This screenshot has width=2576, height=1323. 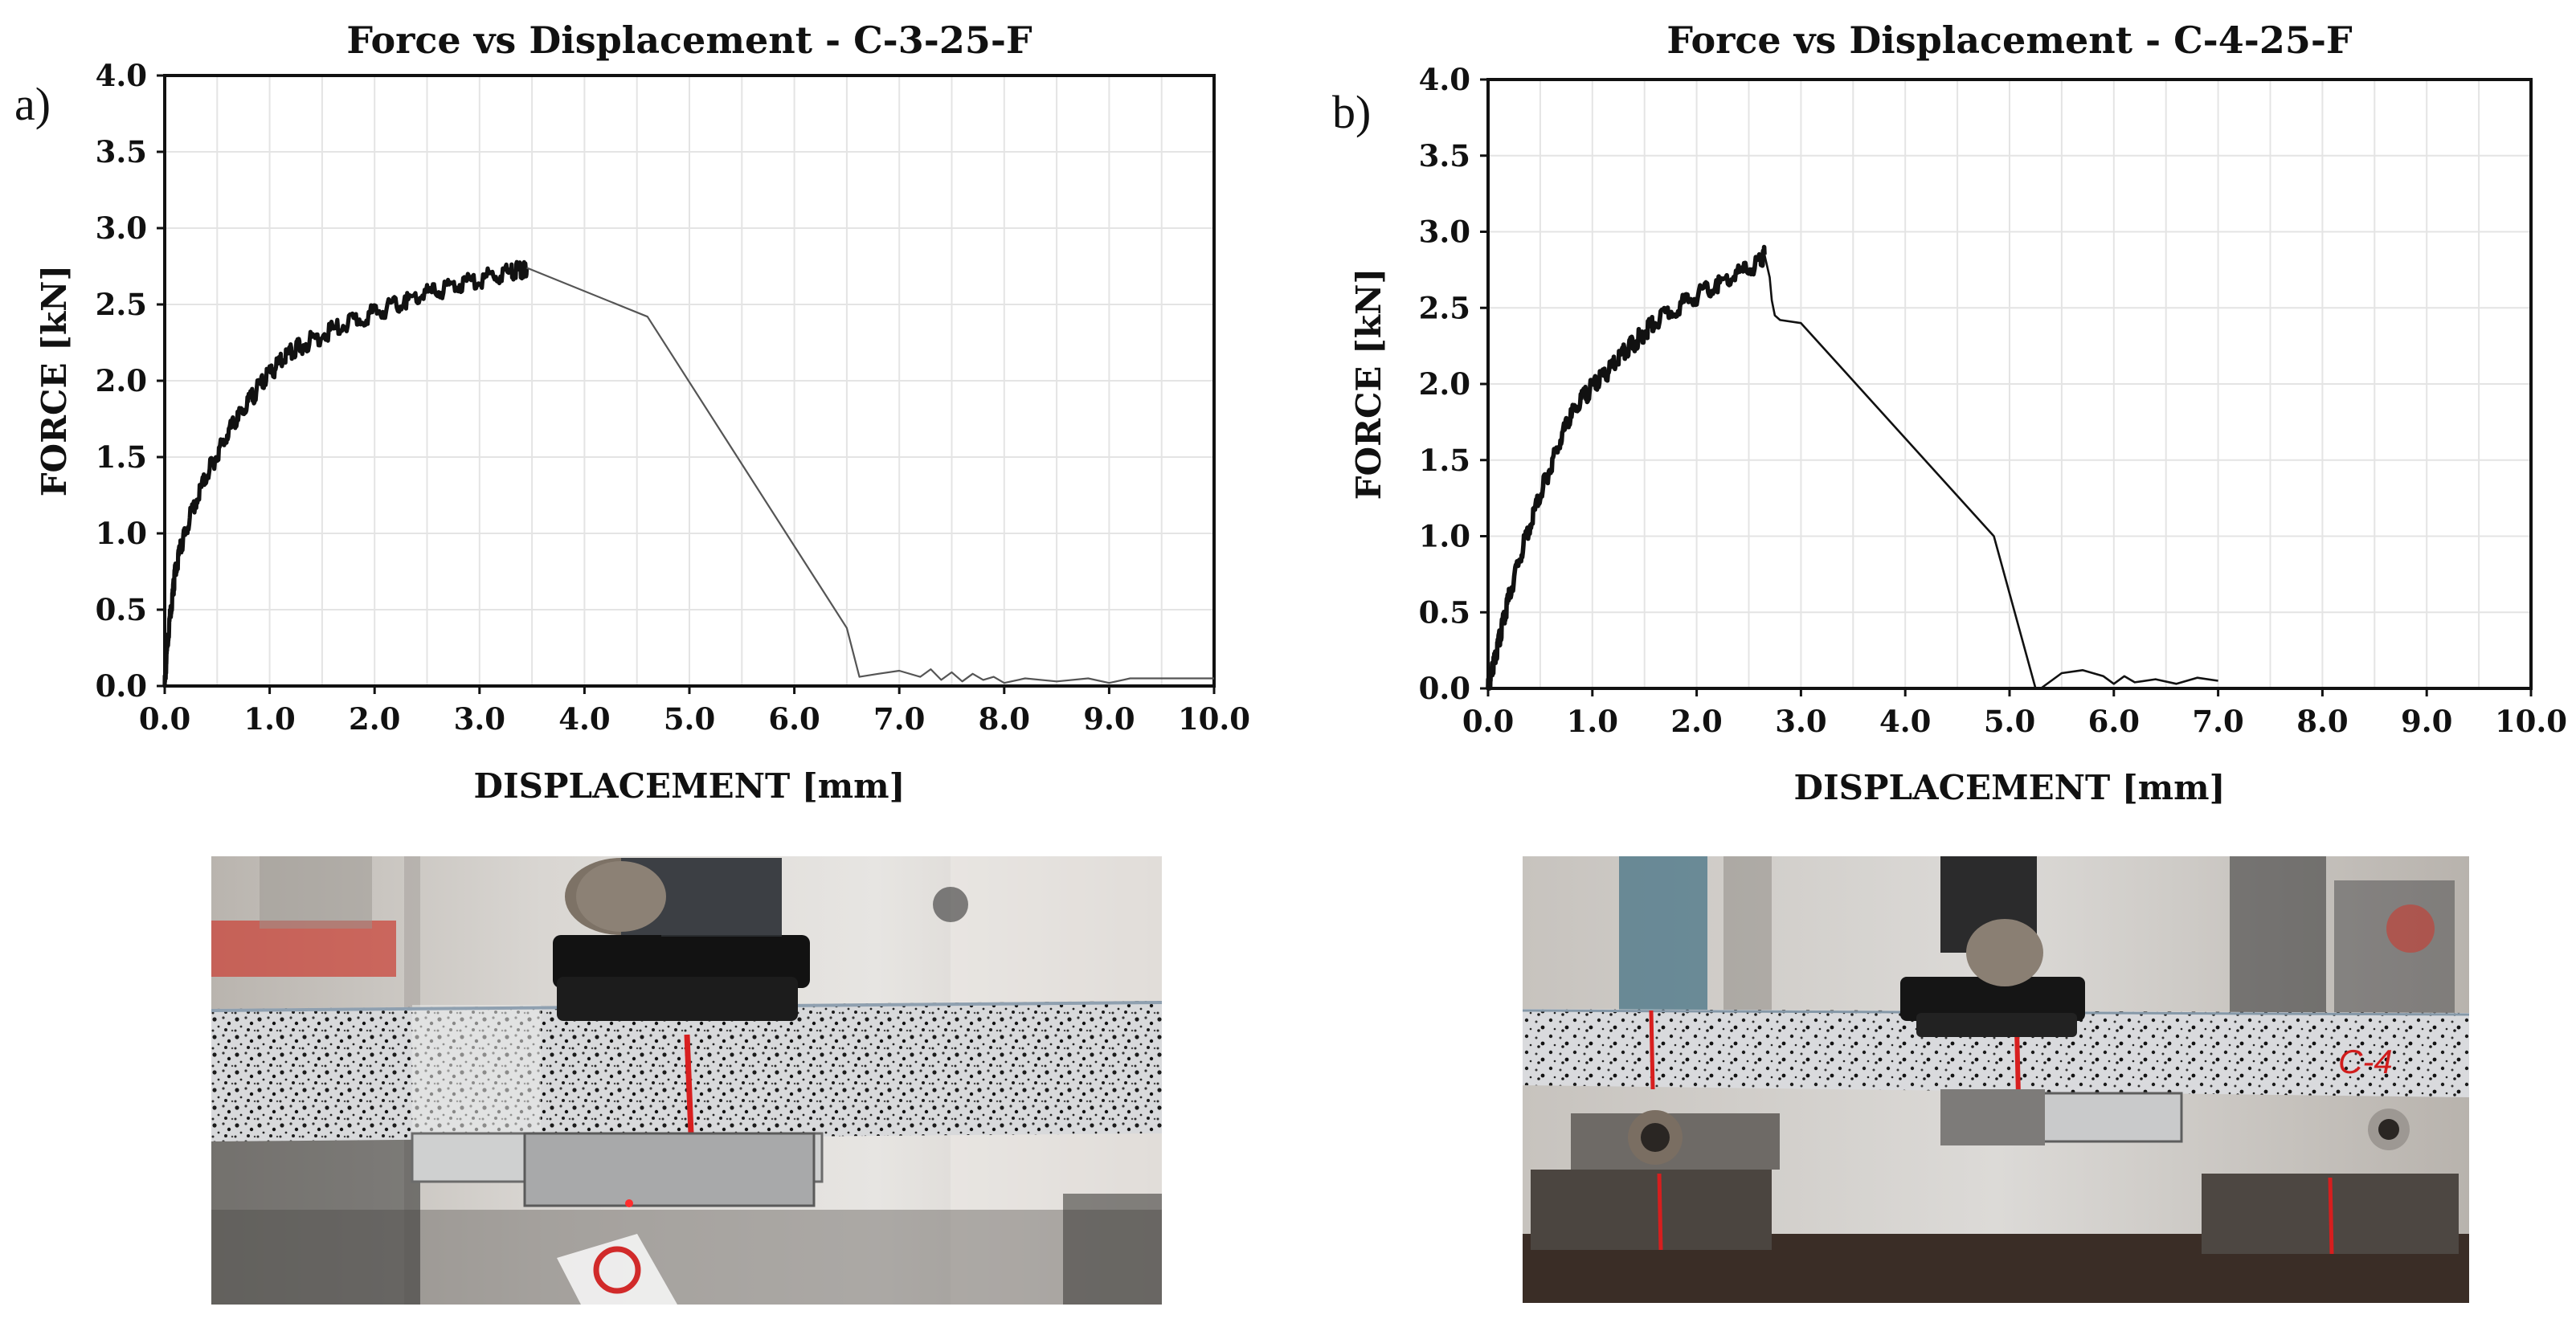 What do you see at coordinates (32, 104) in the screenshot?
I see `panel-label-a: a)` at bounding box center [32, 104].